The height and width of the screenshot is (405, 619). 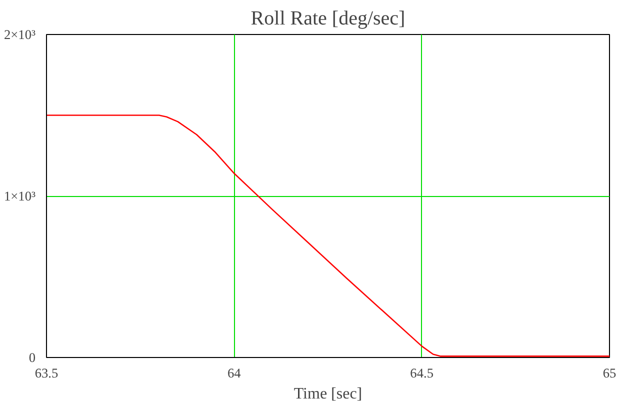 I want to click on x-tick-label: 65, so click(x=609, y=373).